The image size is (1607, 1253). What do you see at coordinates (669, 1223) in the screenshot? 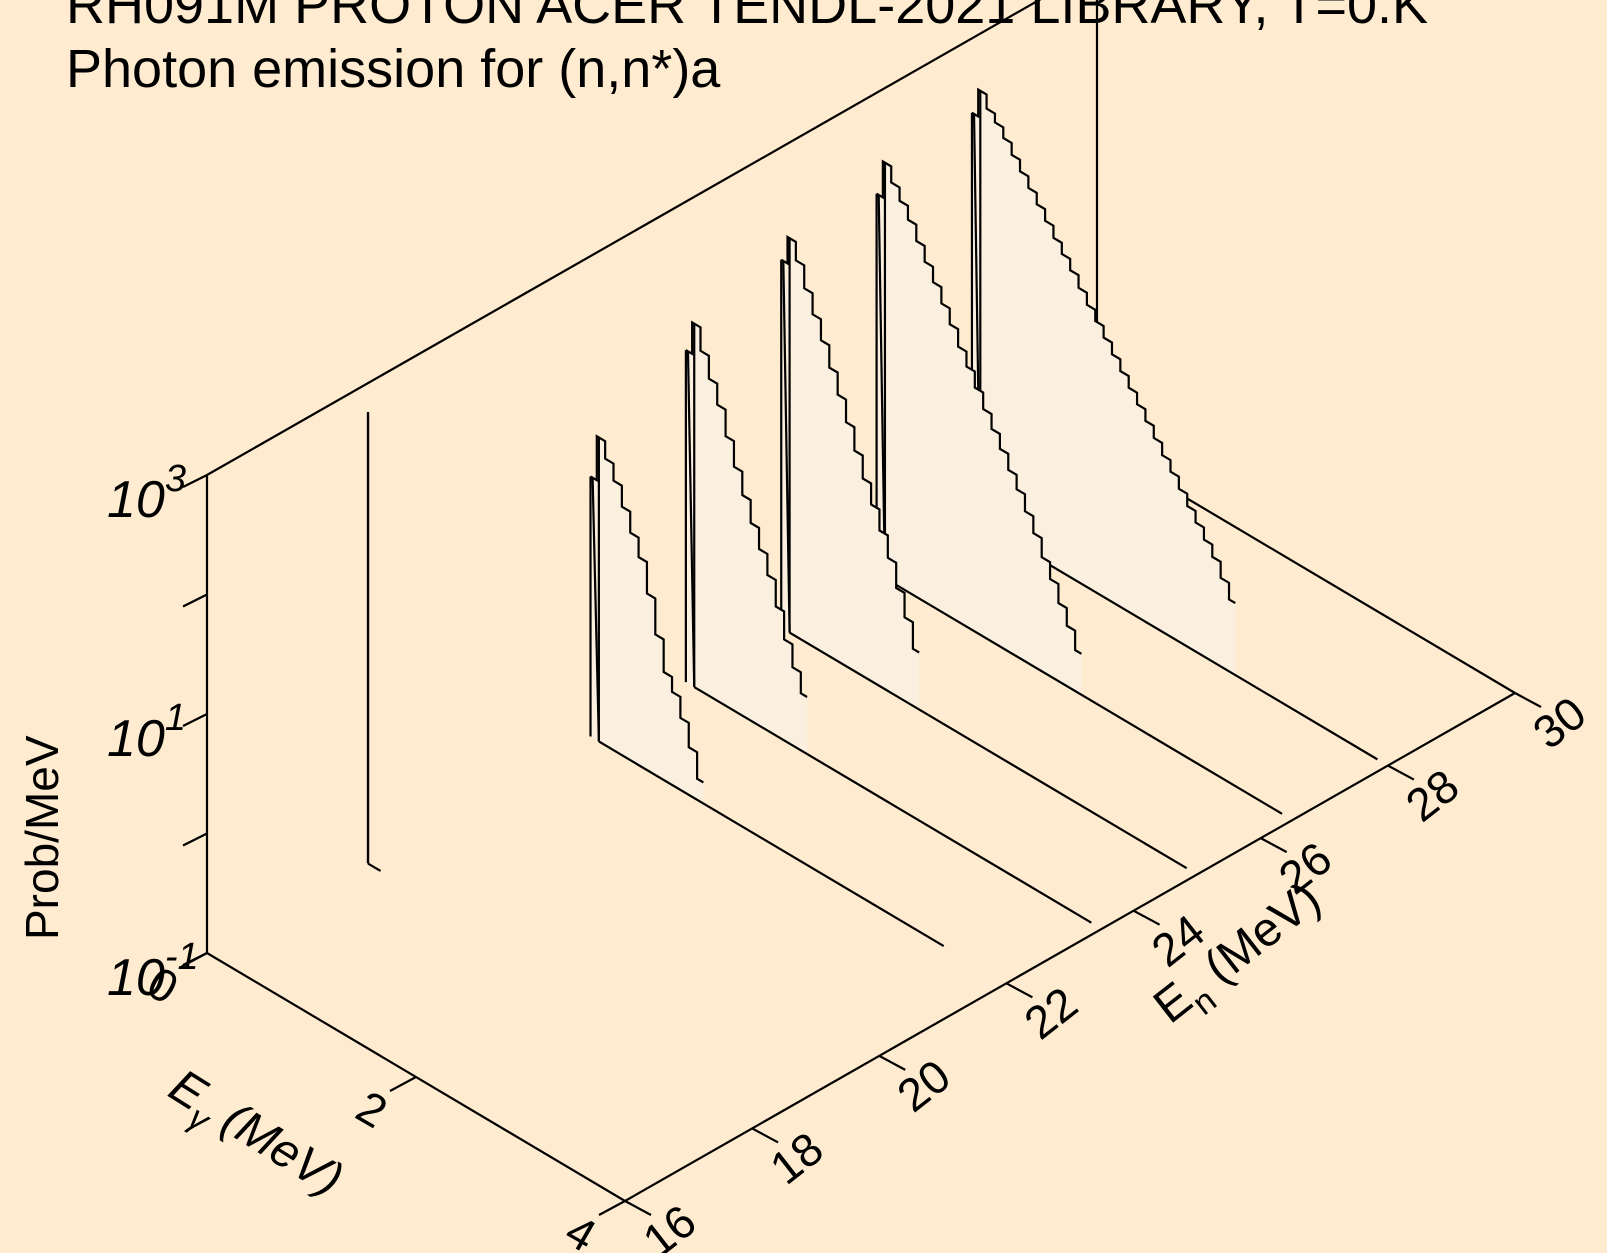
I see `y-tick-label: 16` at bounding box center [669, 1223].